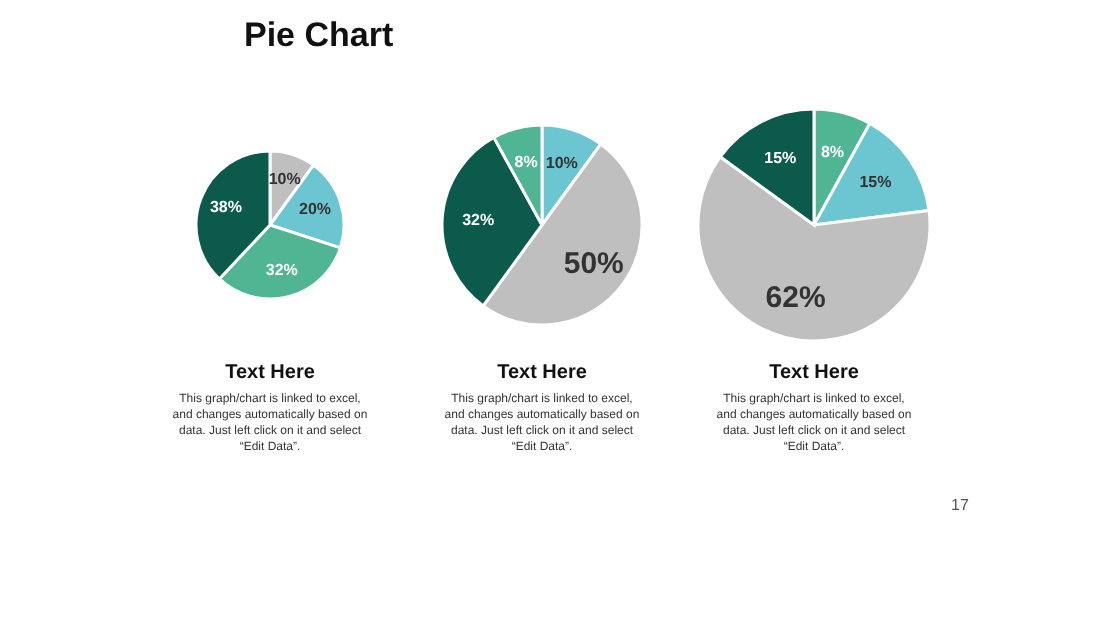  I want to click on data-label: 38%, so click(225, 206).